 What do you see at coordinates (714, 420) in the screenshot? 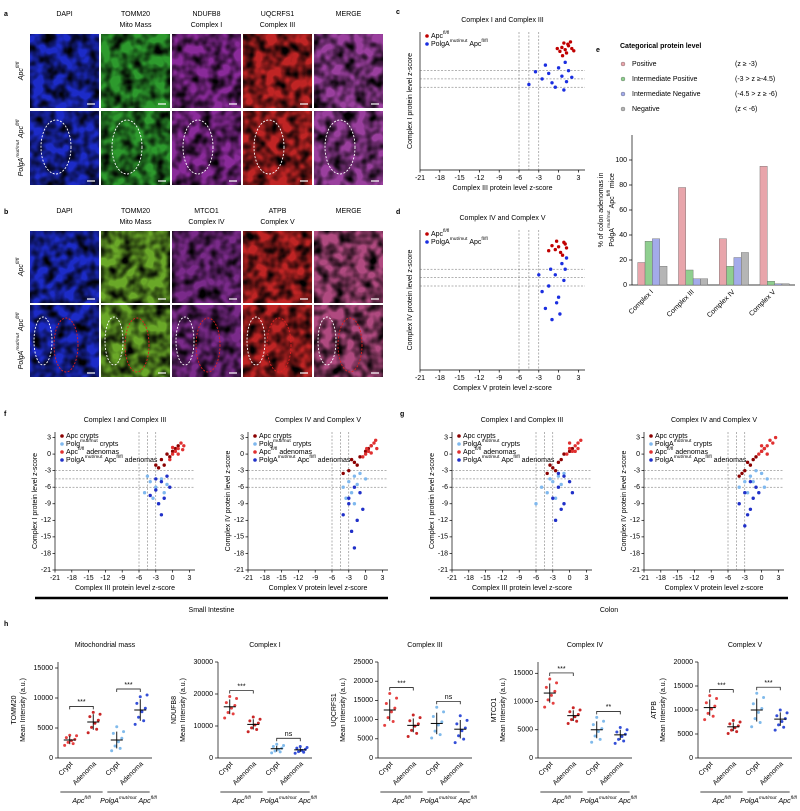
I see `chart-title: Complex IV and Complex V` at bounding box center [714, 420].